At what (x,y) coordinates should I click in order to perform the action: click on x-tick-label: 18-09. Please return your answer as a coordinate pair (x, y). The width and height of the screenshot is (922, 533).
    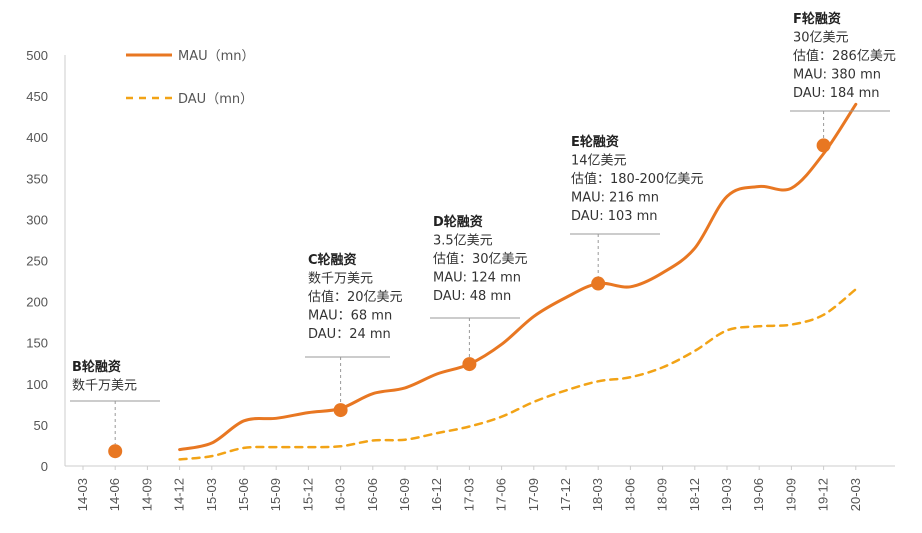
    Looking at the image, I should click on (662, 494).